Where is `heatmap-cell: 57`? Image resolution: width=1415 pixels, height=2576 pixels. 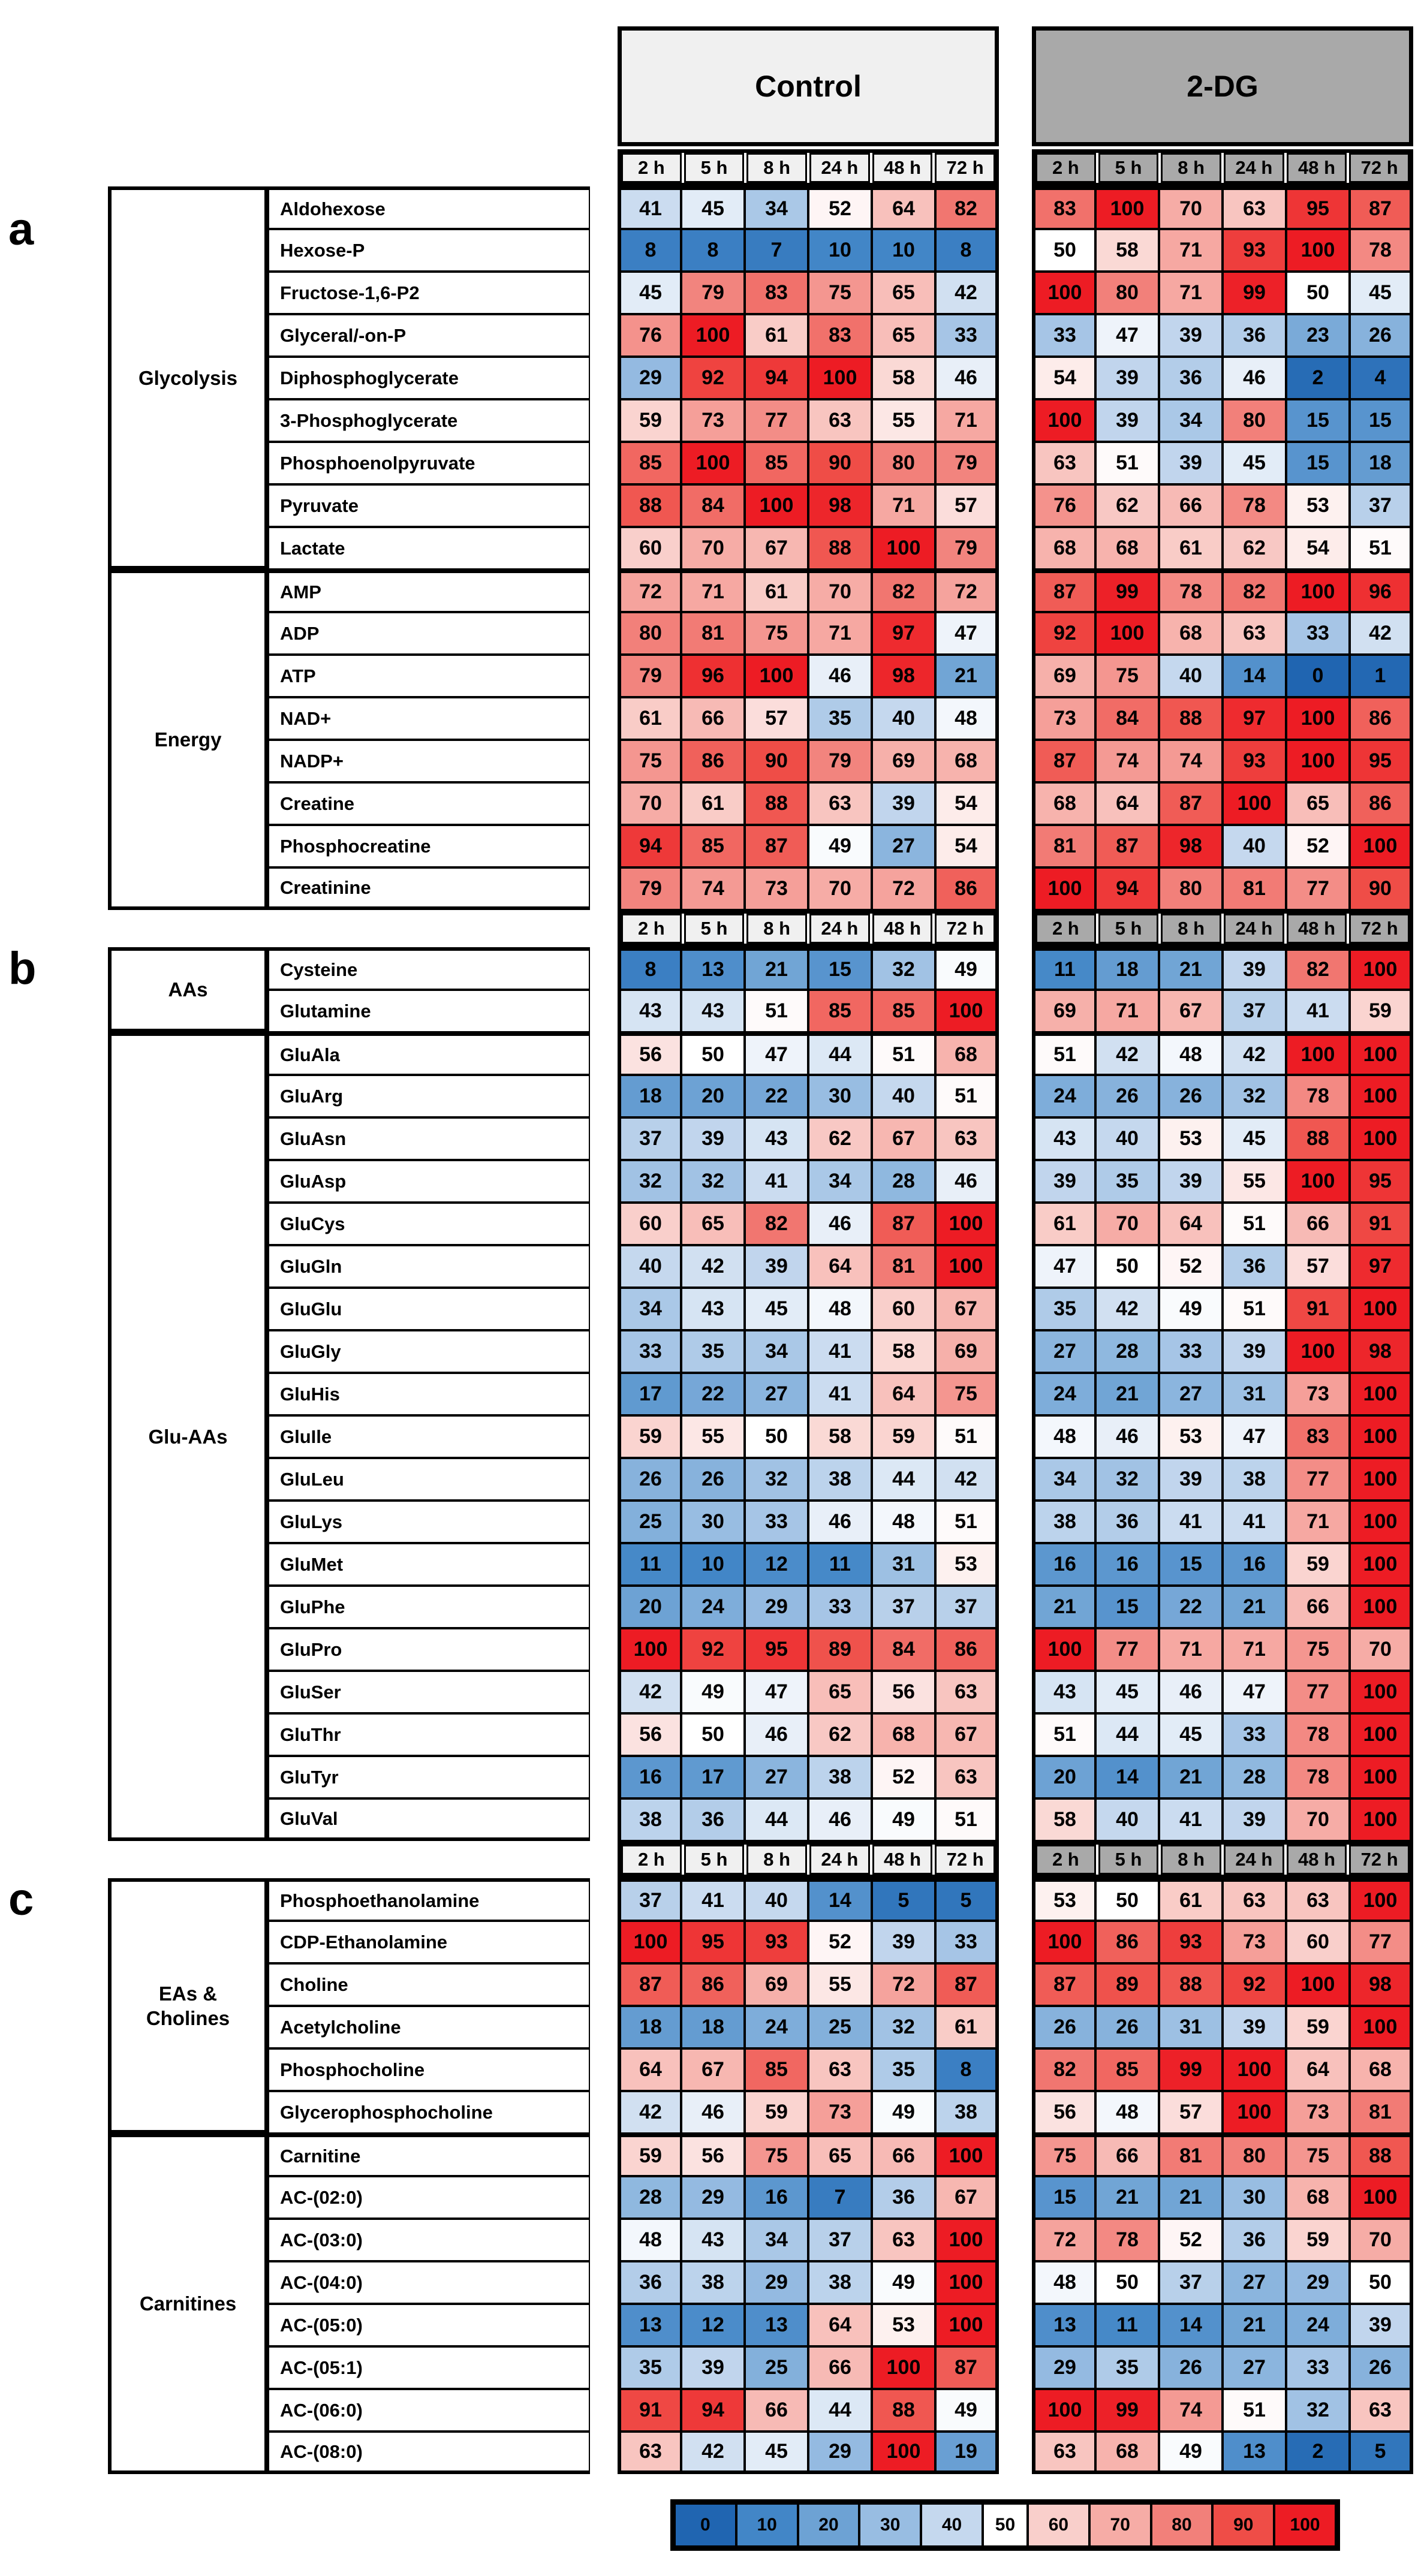
heatmap-cell: 57 is located at coordinates (1318, 1266).